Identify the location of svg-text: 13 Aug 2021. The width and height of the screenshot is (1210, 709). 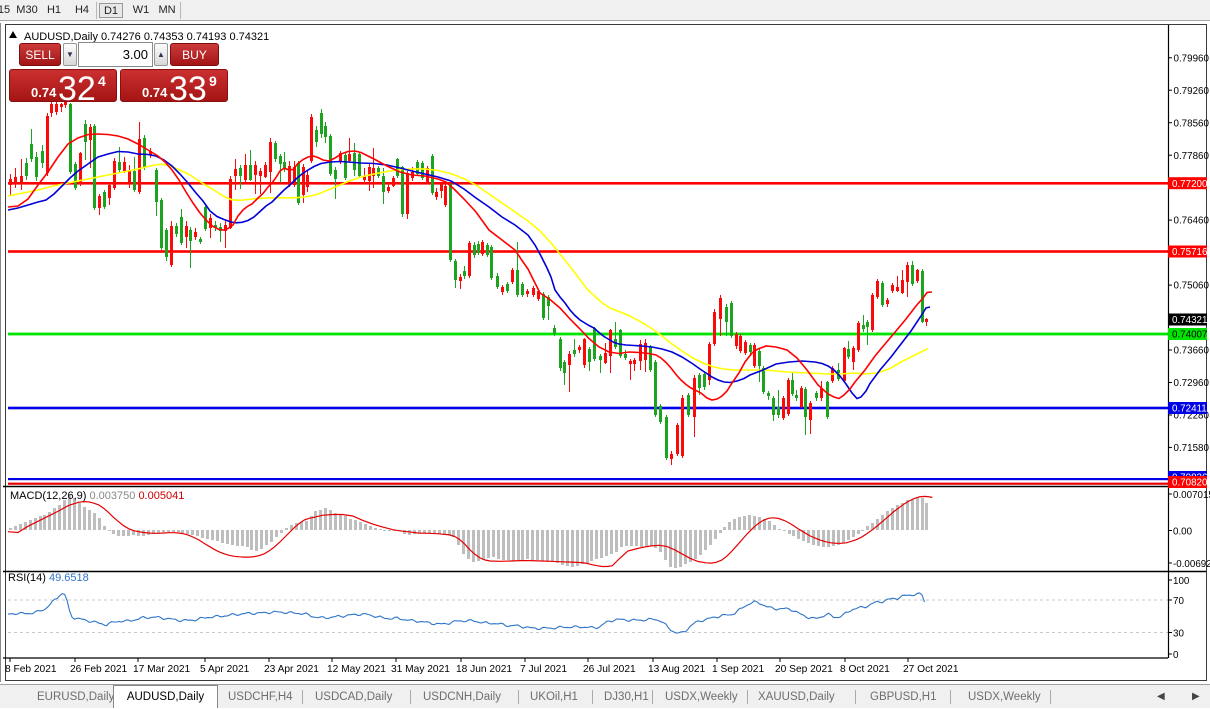
(677, 669).